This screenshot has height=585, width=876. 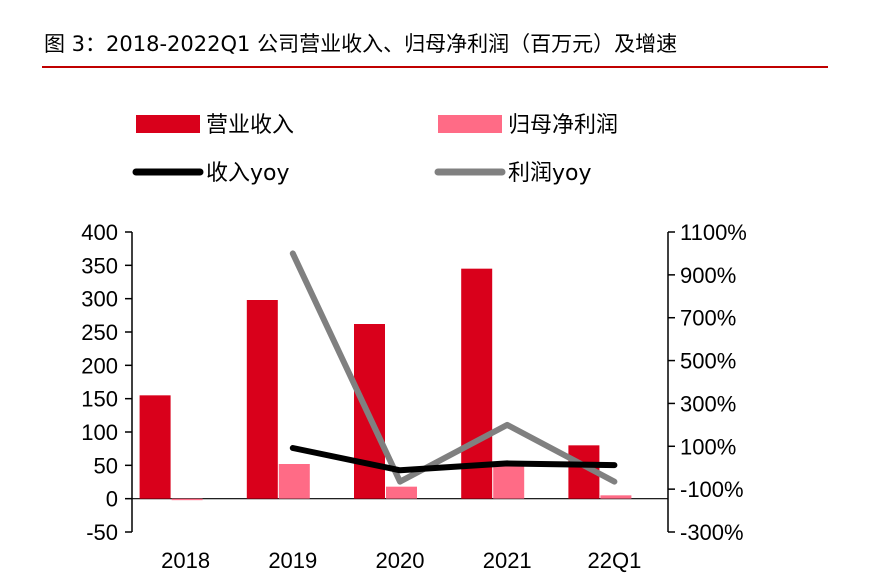 I want to click on title-underline, so click(x=435, y=67).